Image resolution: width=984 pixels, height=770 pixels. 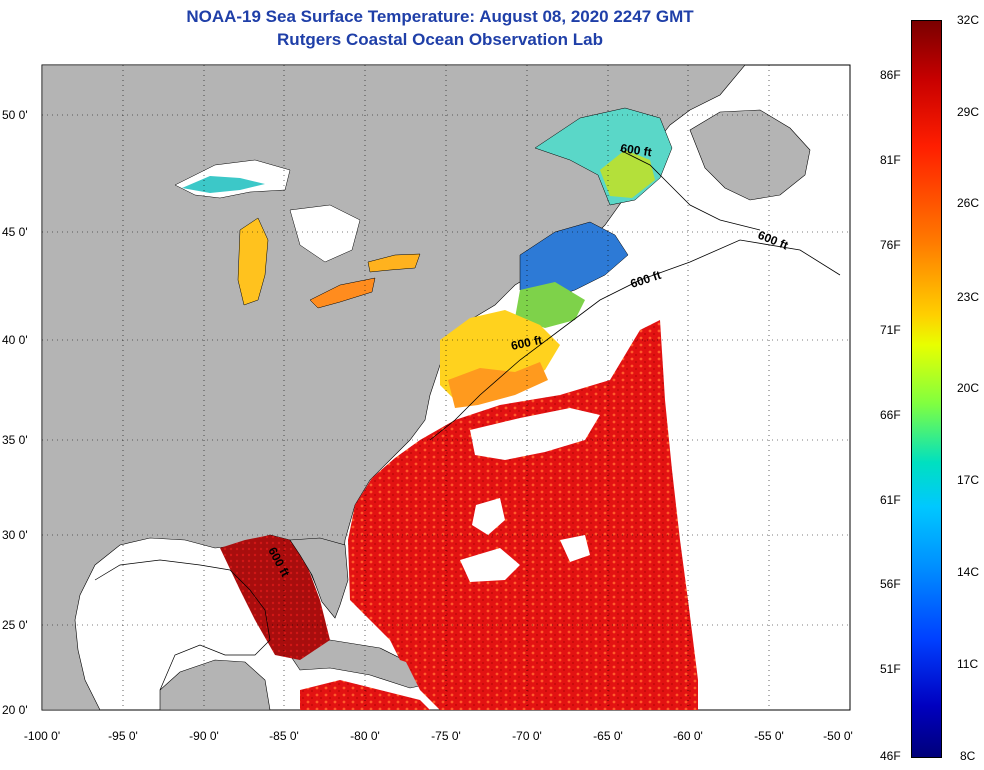 What do you see at coordinates (394, 263) in the screenshot?
I see `lake-ontario` at bounding box center [394, 263].